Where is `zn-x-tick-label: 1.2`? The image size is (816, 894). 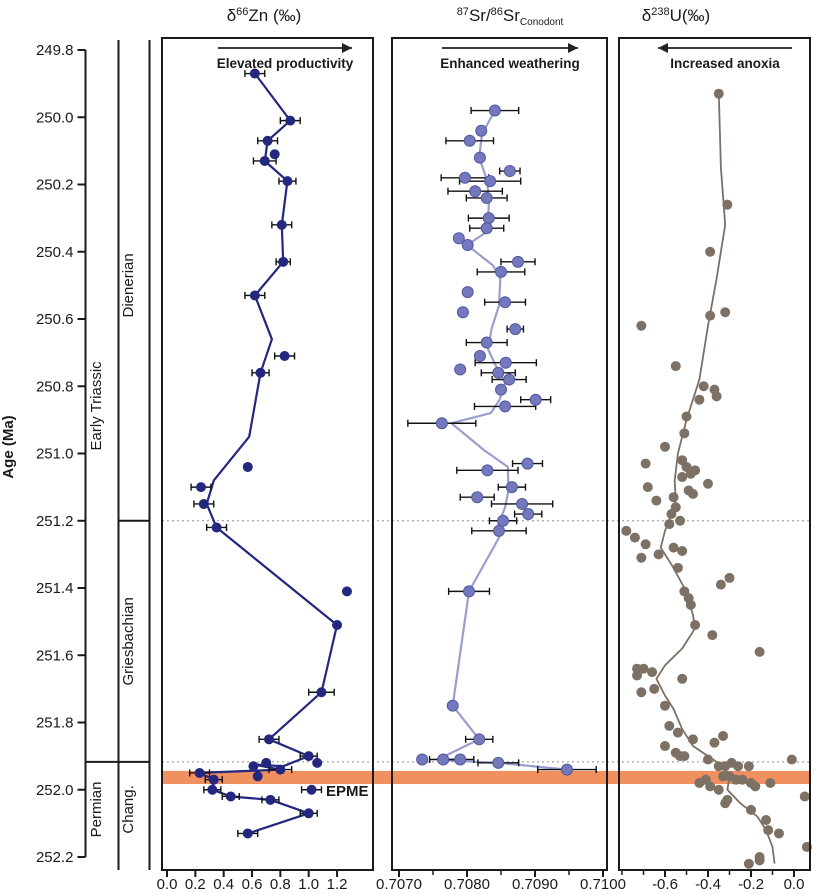
zn-x-tick-label: 1.2 is located at coordinates (337, 884).